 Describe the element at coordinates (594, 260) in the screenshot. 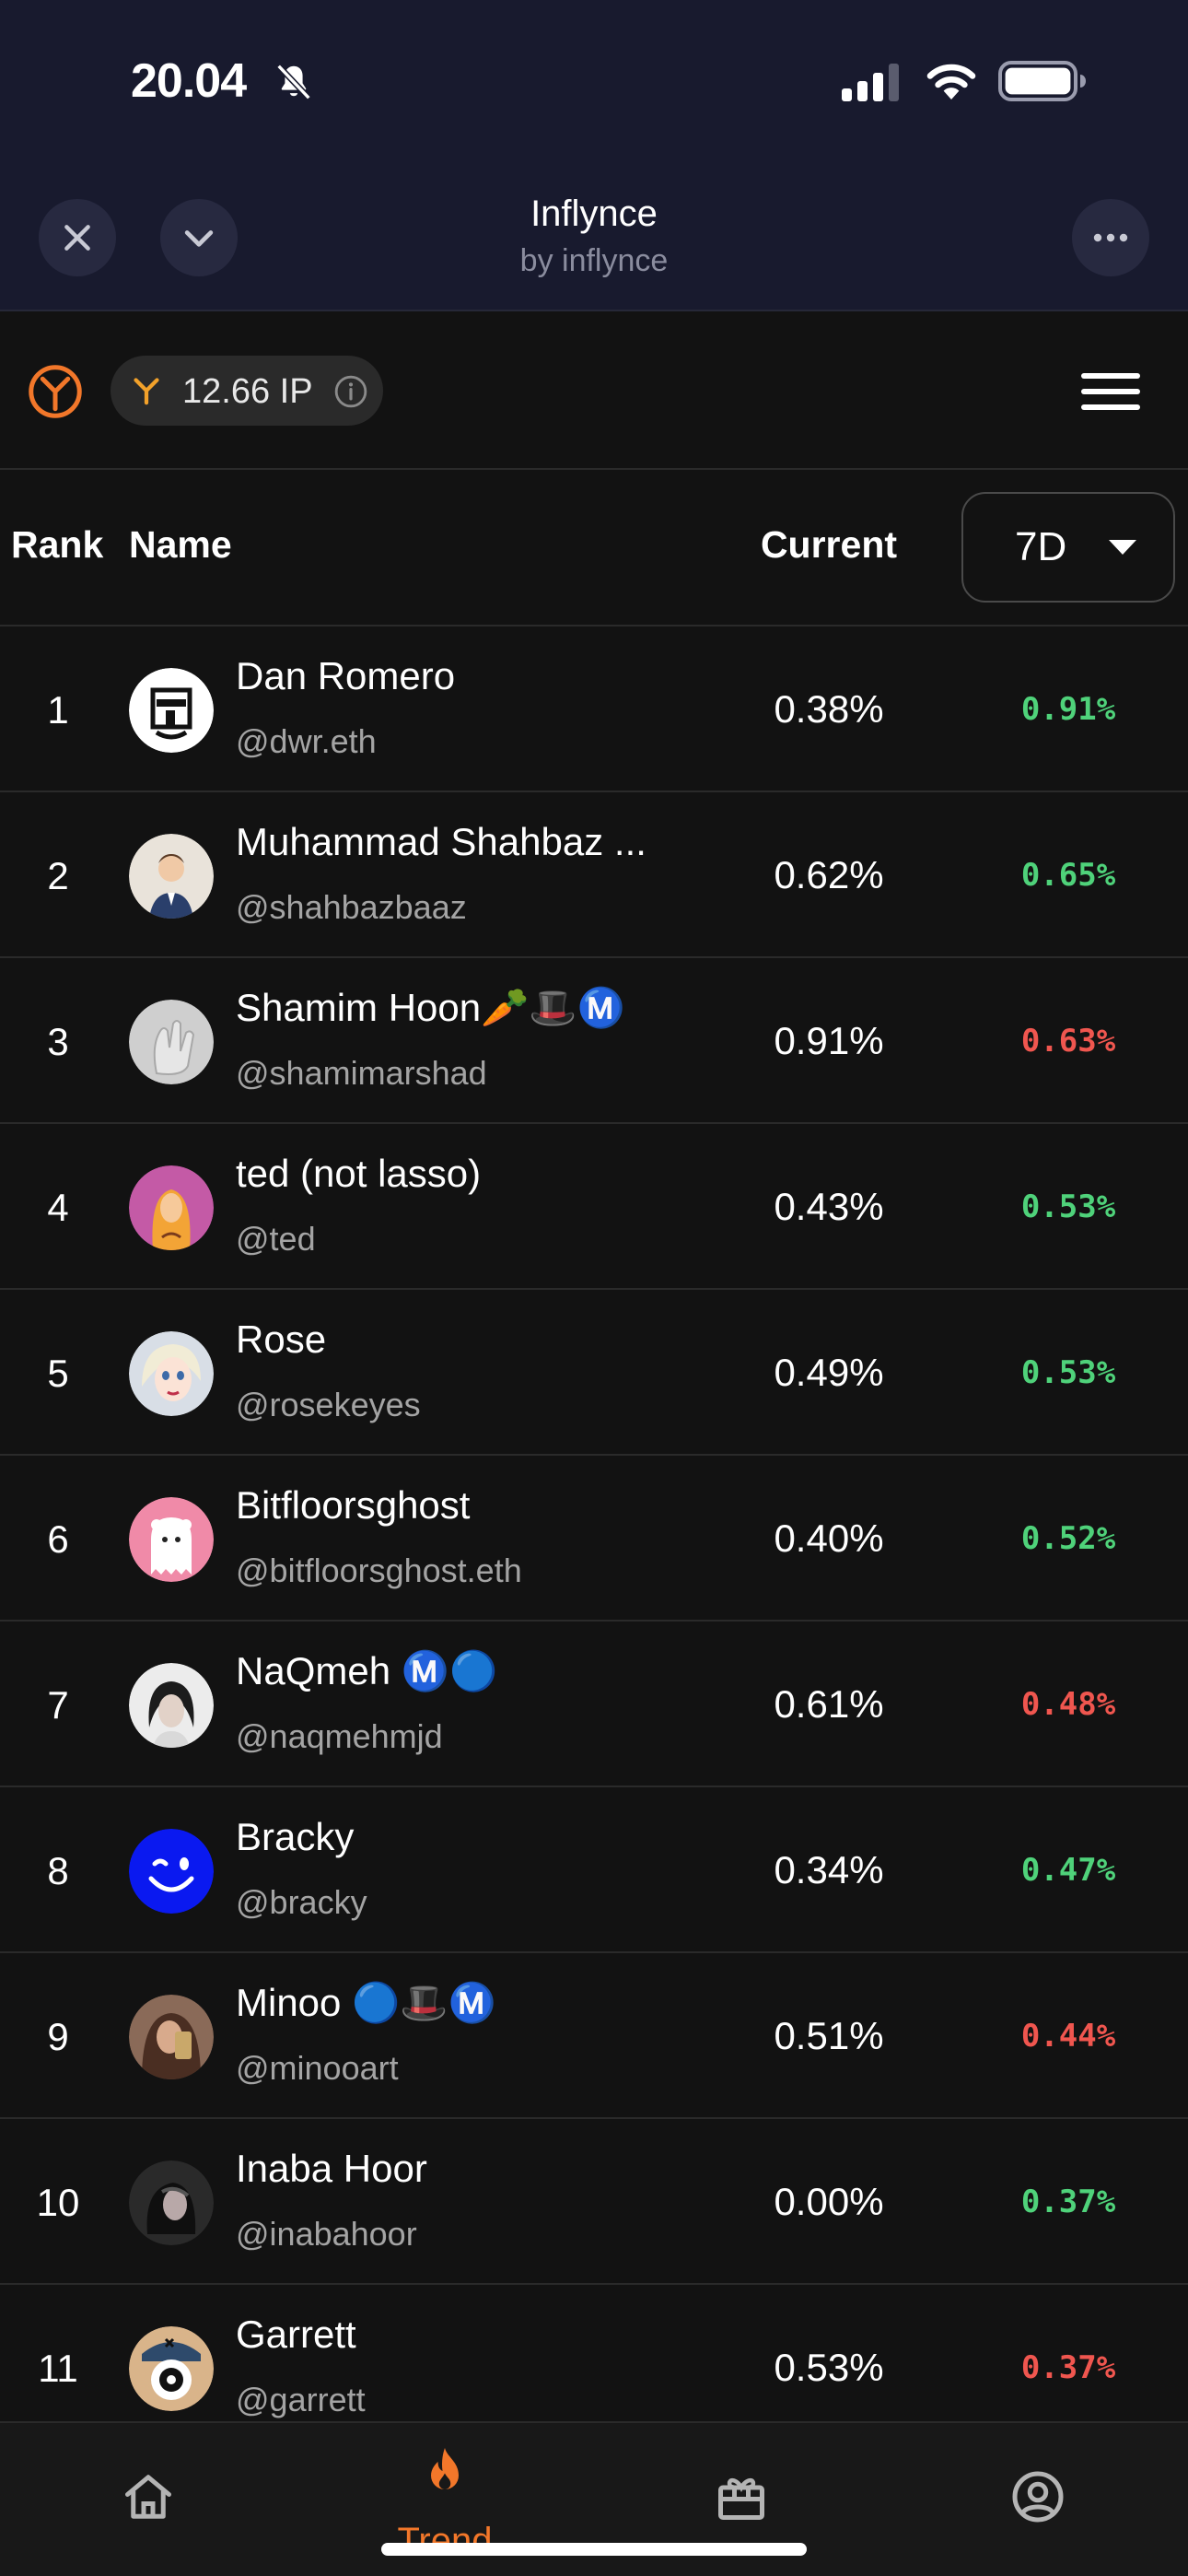

I see `app-subtitle: by inflynce` at that location.